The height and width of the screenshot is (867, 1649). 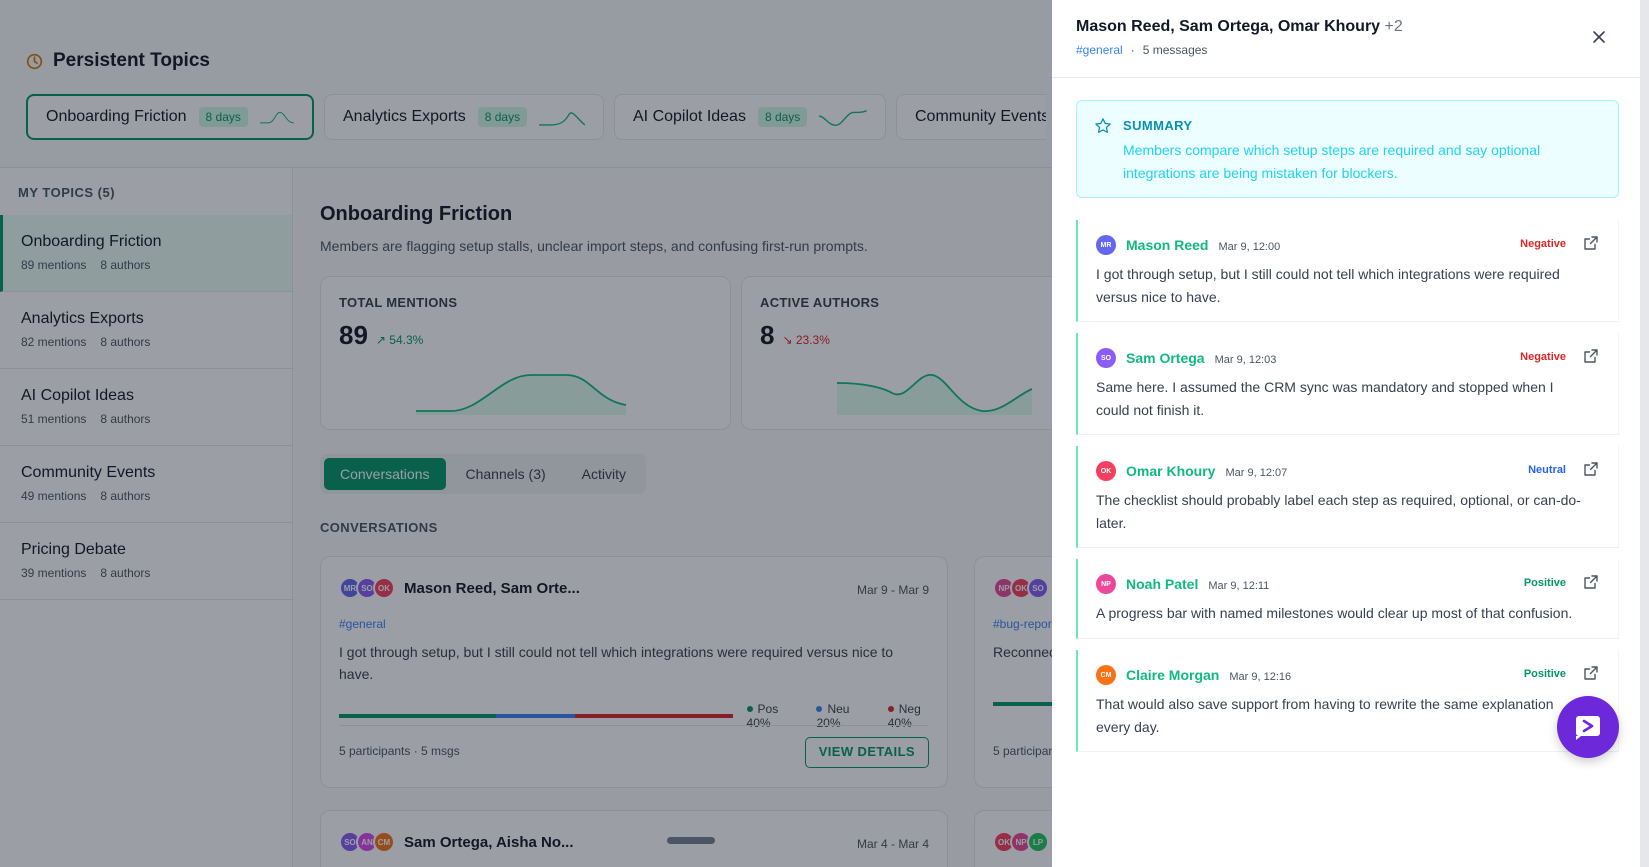 I want to click on author-name: Sam Ortega, so click(x=1165, y=358).